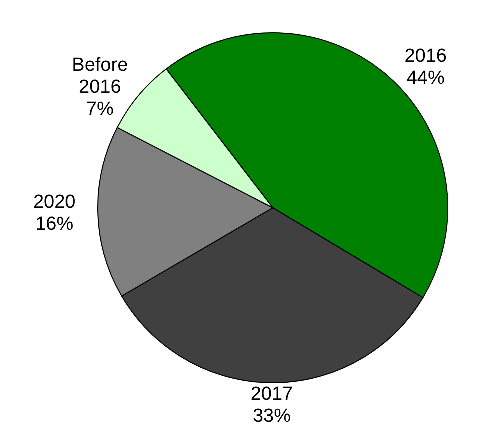 This screenshot has height=429, width=483. Describe the element at coordinates (54, 202) in the screenshot. I see `slice-label: 2020` at that location.